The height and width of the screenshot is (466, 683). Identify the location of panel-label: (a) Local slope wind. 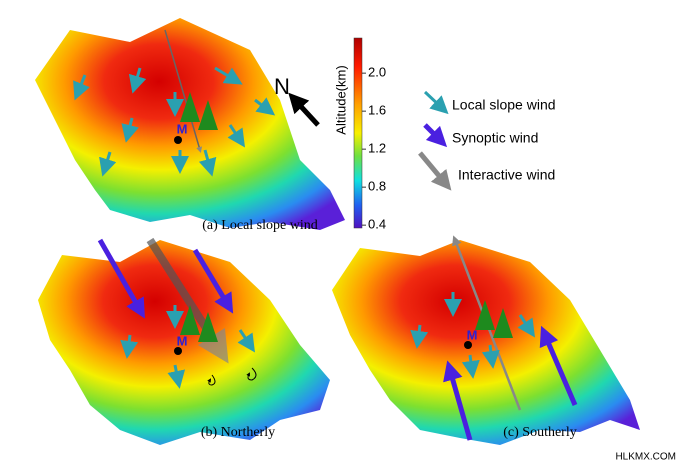
(259, 225).